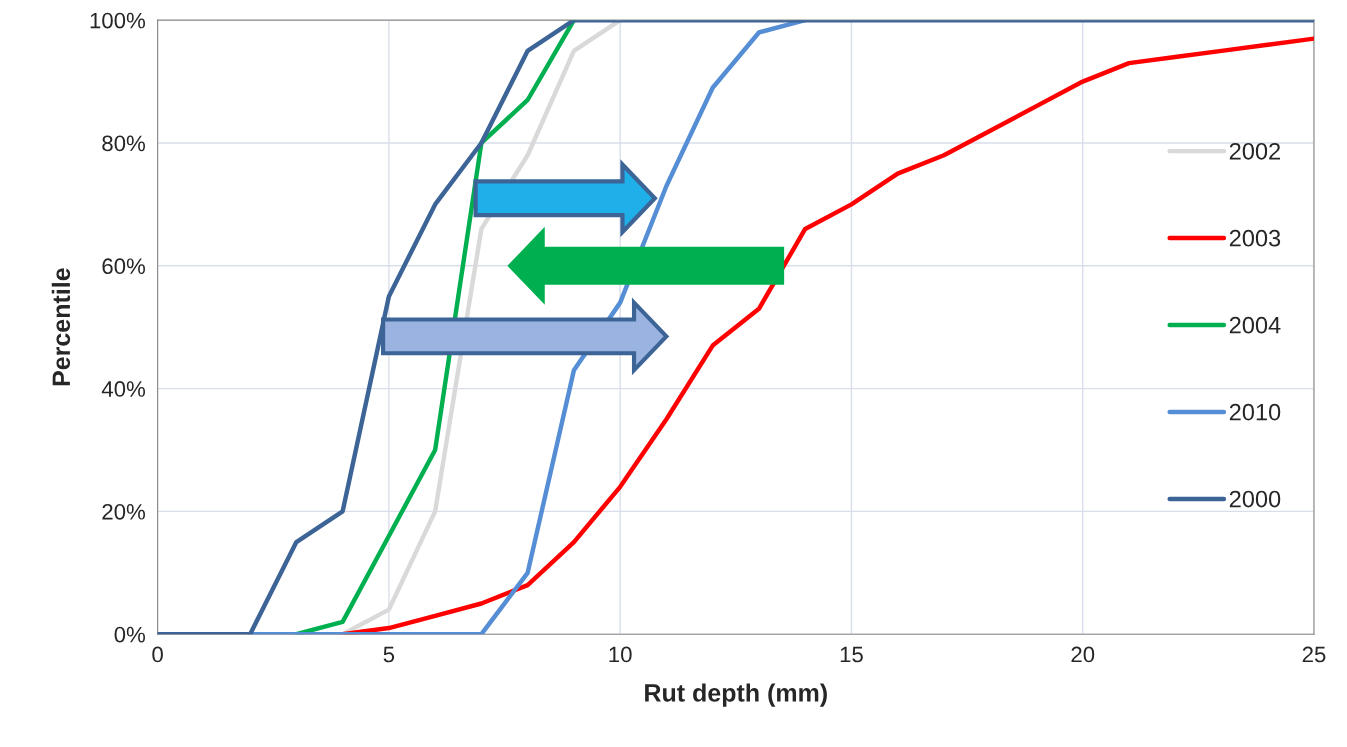 The height and width of the screenshot is (747, 1347). I want to click on legend-label: 2000, so click(1255, 499).